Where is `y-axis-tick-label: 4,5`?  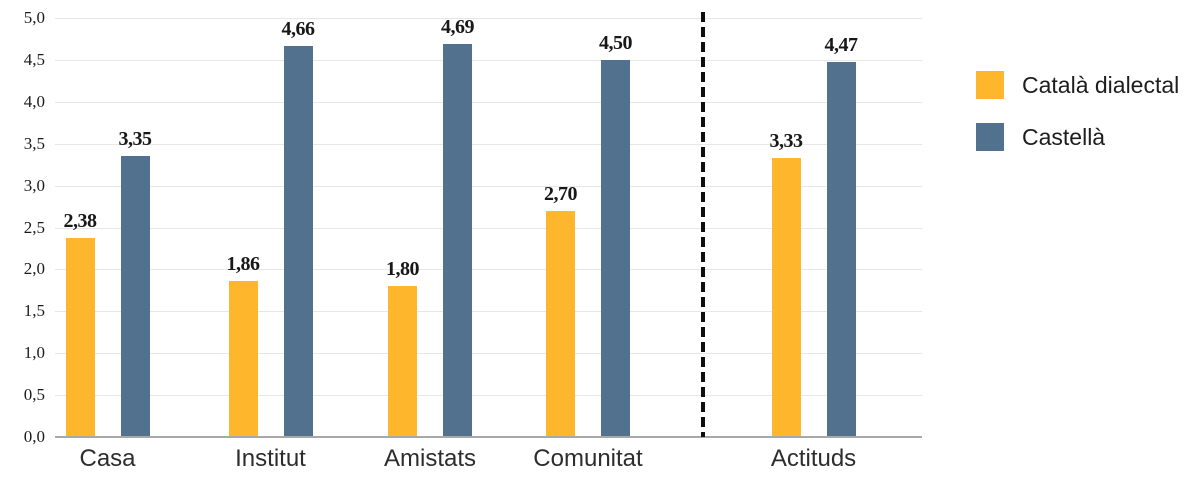
y-axis-tick-label: 4,5 is located at coordinates (34, 59).